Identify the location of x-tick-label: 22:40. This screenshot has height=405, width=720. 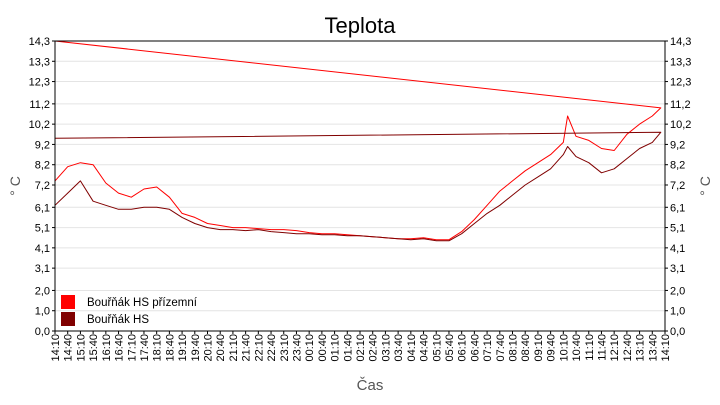
(272, 348).